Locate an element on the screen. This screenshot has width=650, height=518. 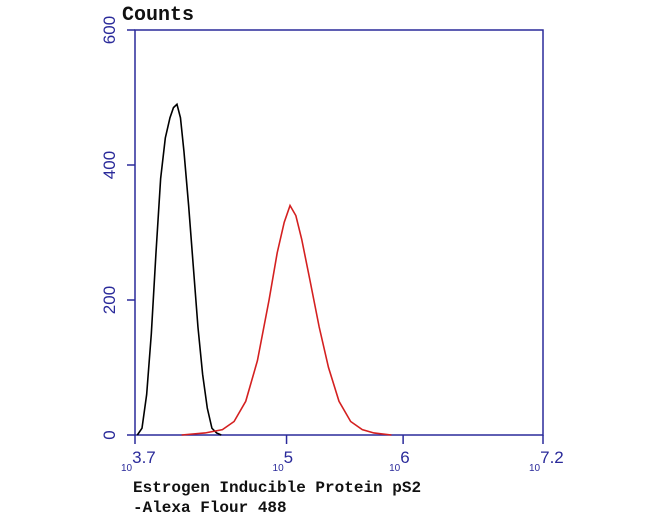
x-tick-label: 103.7 is located at coordinates (138, 461).